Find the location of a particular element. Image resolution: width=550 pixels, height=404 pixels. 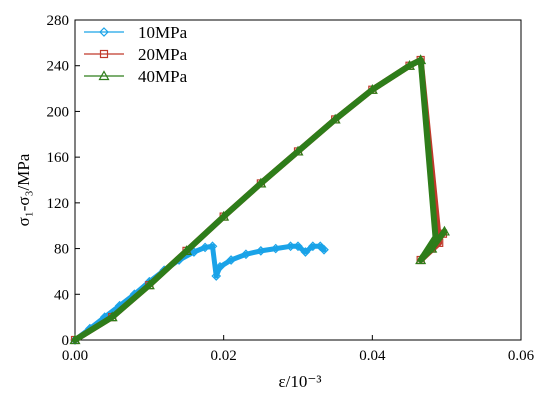

x-axis-label-wrap: ε/10⁻³ is located at coordinates (275, 382).